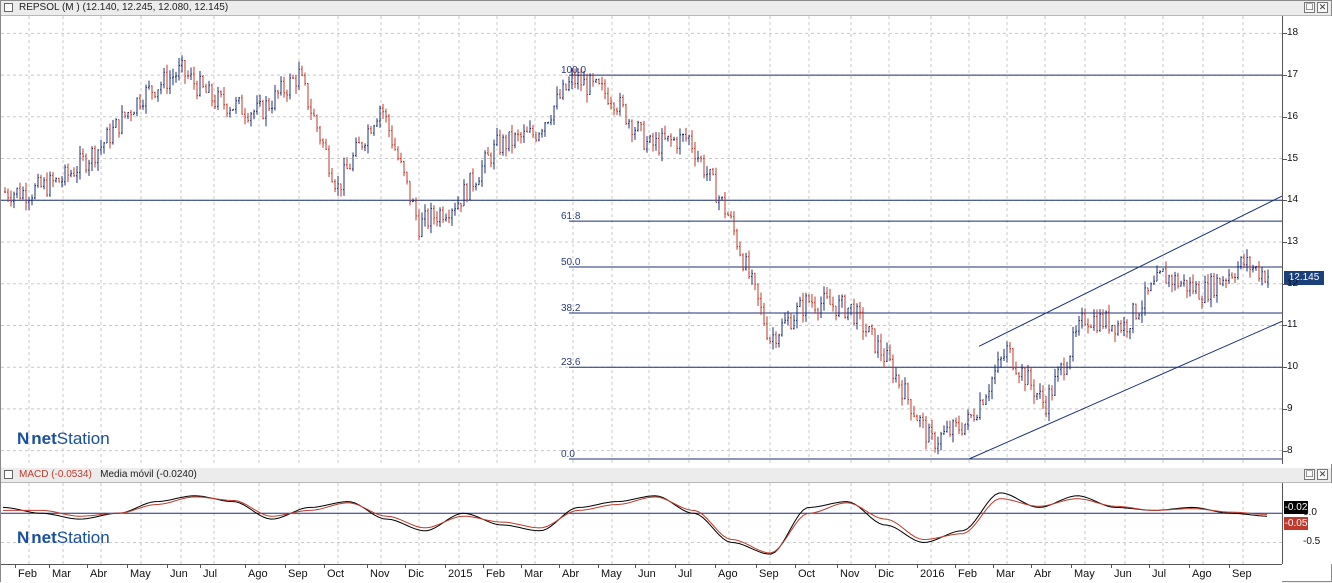 The width and height of the screenshot is (1332, 583). I want to click on fibonacci-level-label: 23.6, so click(571, 362).